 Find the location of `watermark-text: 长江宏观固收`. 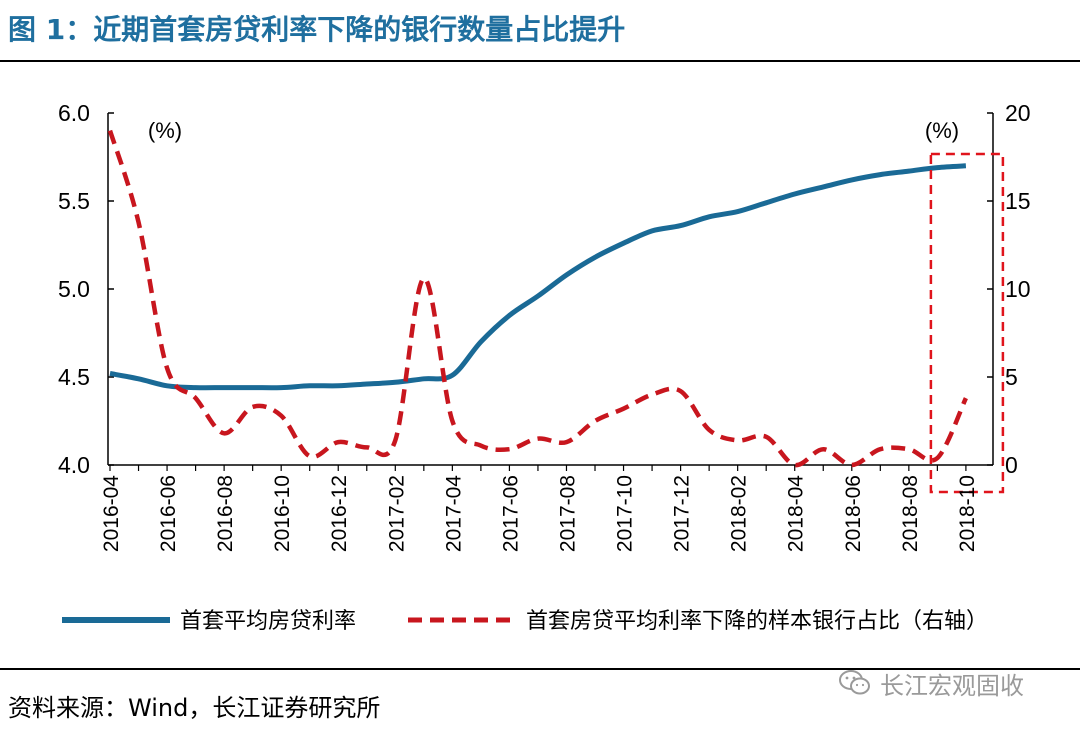

watermark-text: 长江宏观固收 is located at coordinates (952, 685).